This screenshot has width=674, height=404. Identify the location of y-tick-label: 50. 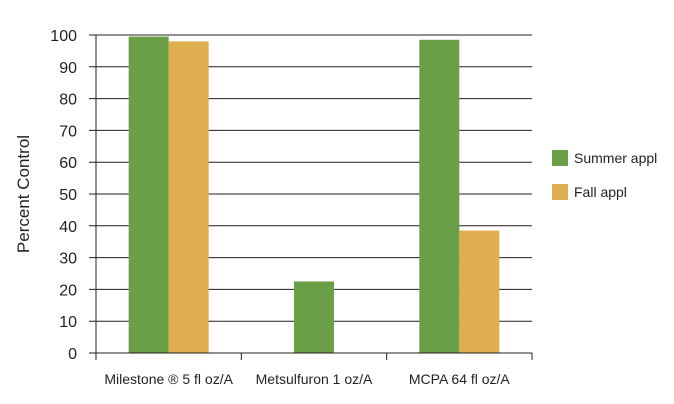
(68, 195).